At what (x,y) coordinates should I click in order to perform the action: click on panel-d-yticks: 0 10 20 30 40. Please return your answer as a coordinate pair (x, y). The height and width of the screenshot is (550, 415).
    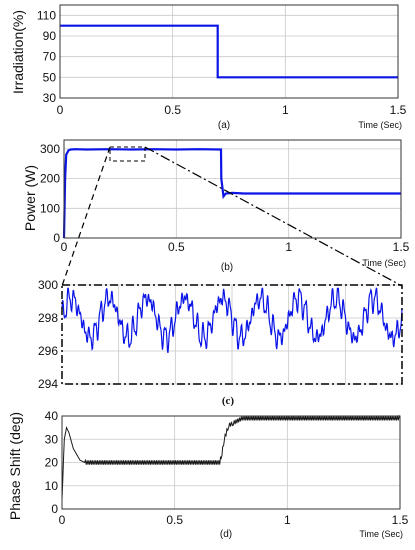
    Looking at the image, I should click on (52, 462).